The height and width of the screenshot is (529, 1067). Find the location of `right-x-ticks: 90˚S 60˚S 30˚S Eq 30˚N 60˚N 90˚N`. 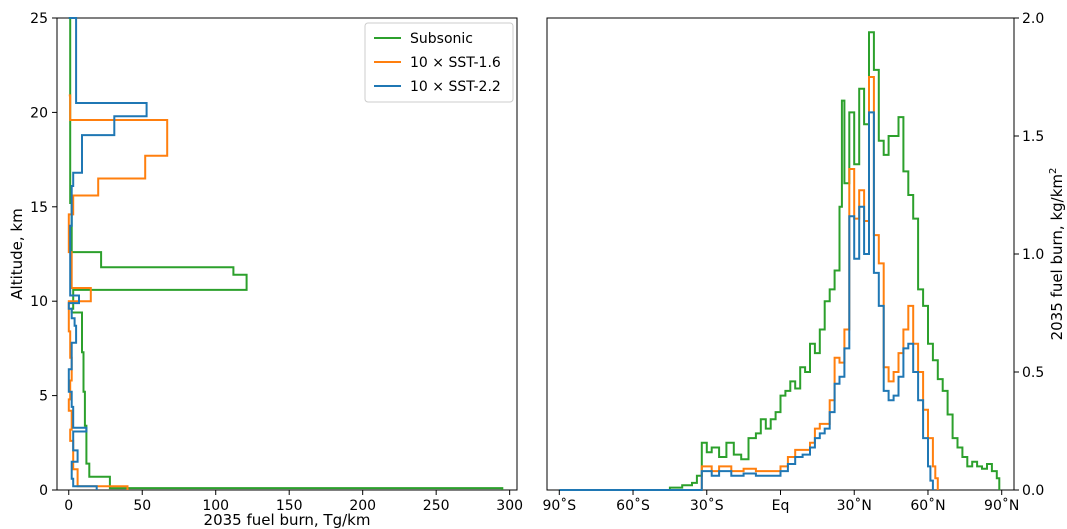

right-x-ticks: 90˚S 60˚S 30˚S Eq 30˚N 60˚N 90˚N is located at coordinates (780, 502).